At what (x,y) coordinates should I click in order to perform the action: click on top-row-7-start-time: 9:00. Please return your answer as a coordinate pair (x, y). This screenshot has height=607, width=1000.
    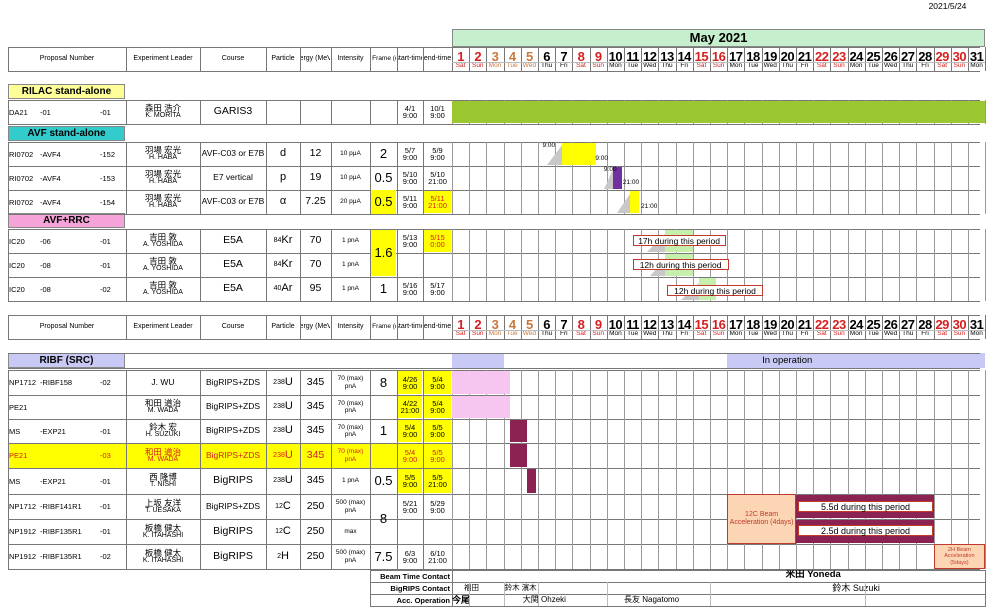
    Looking at the image, I should click on (410, 293).